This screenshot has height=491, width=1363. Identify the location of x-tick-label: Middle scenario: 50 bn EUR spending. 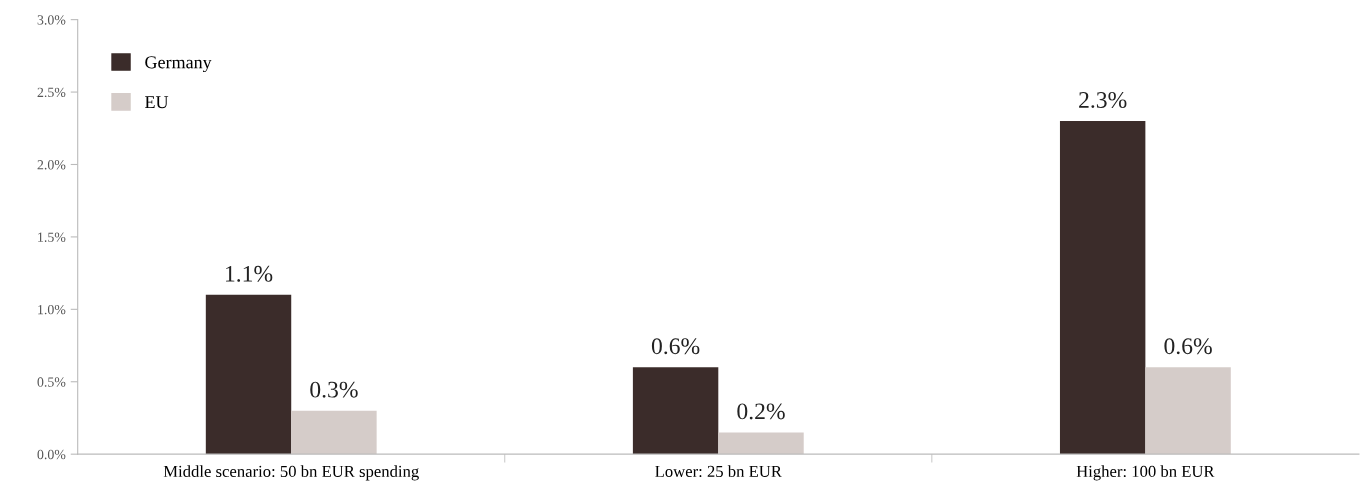
(291, 473).